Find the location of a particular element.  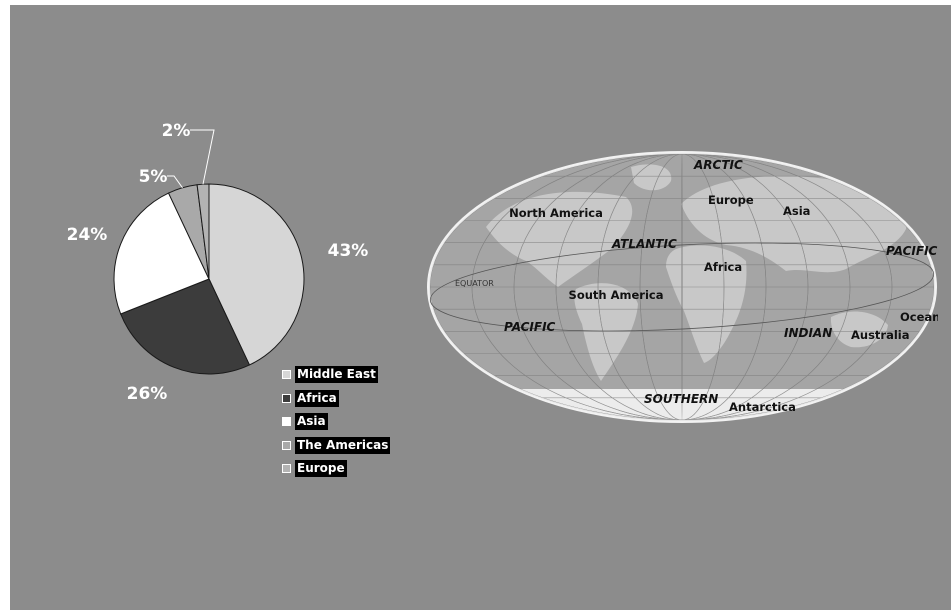

map-land-south-america is located at coordinates (606, 332).